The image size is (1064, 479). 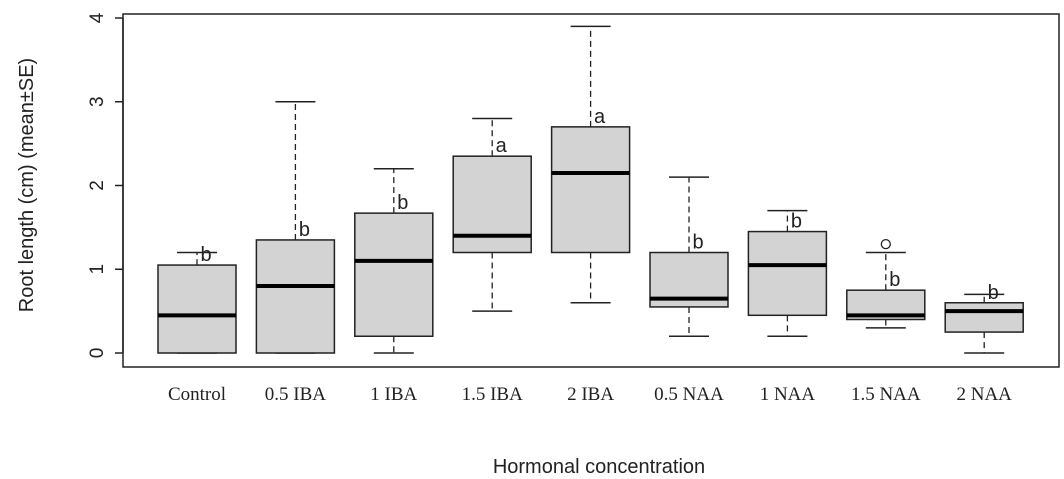 I want to click on x-tick-label: 1.5 NAA, so click(x=886, y=394).